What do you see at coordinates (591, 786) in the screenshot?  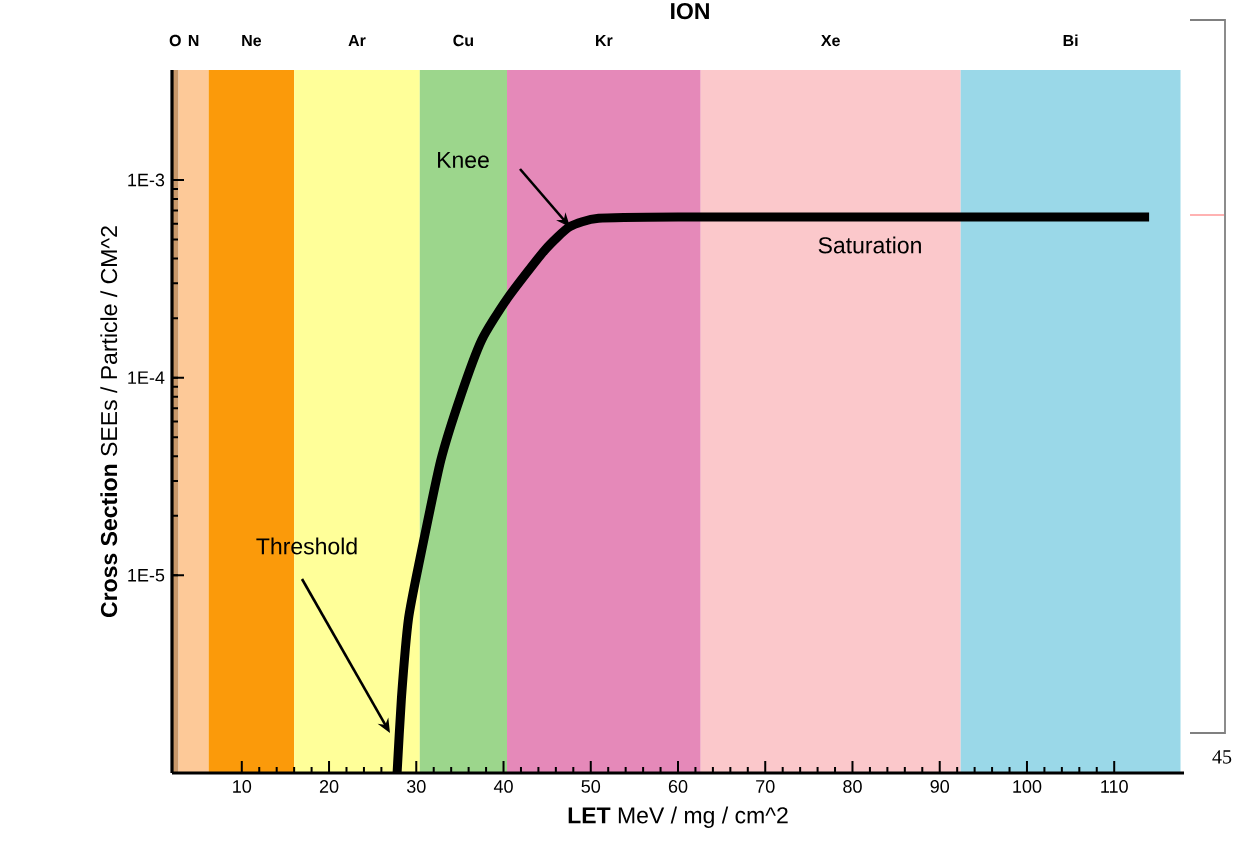 I see `x-tick-label: 50` at bounding box center [591, 786].